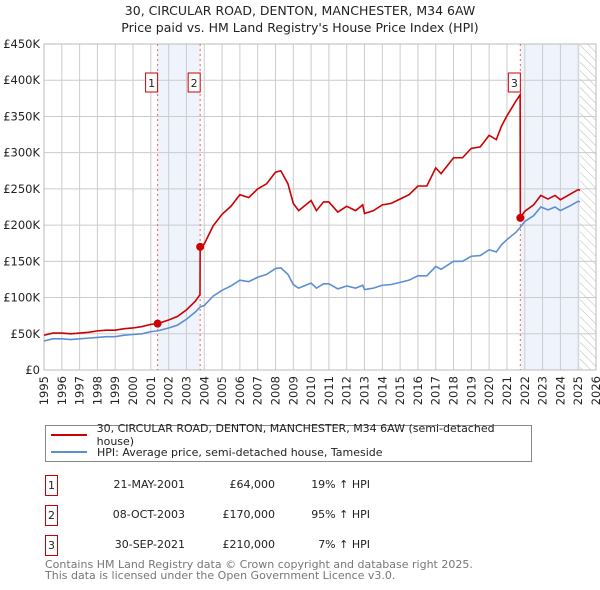  Describe the element at coordinates (587, 207) in the screenshot. I see `forecast-hatch` at that location.